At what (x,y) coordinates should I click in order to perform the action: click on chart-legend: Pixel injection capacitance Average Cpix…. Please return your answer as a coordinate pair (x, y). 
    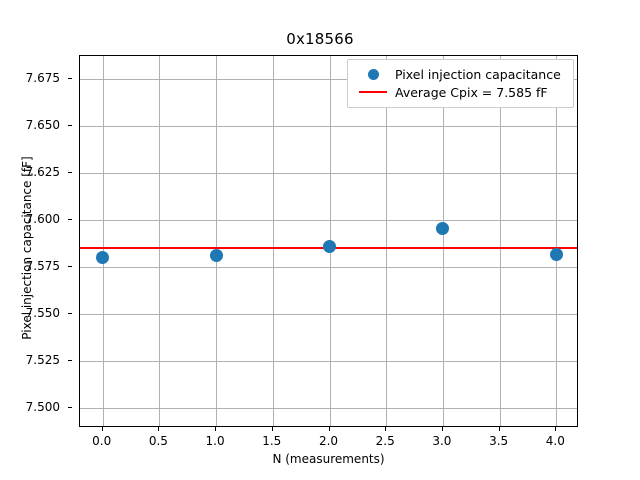
    Looking at the image, I should click on (460, 83).